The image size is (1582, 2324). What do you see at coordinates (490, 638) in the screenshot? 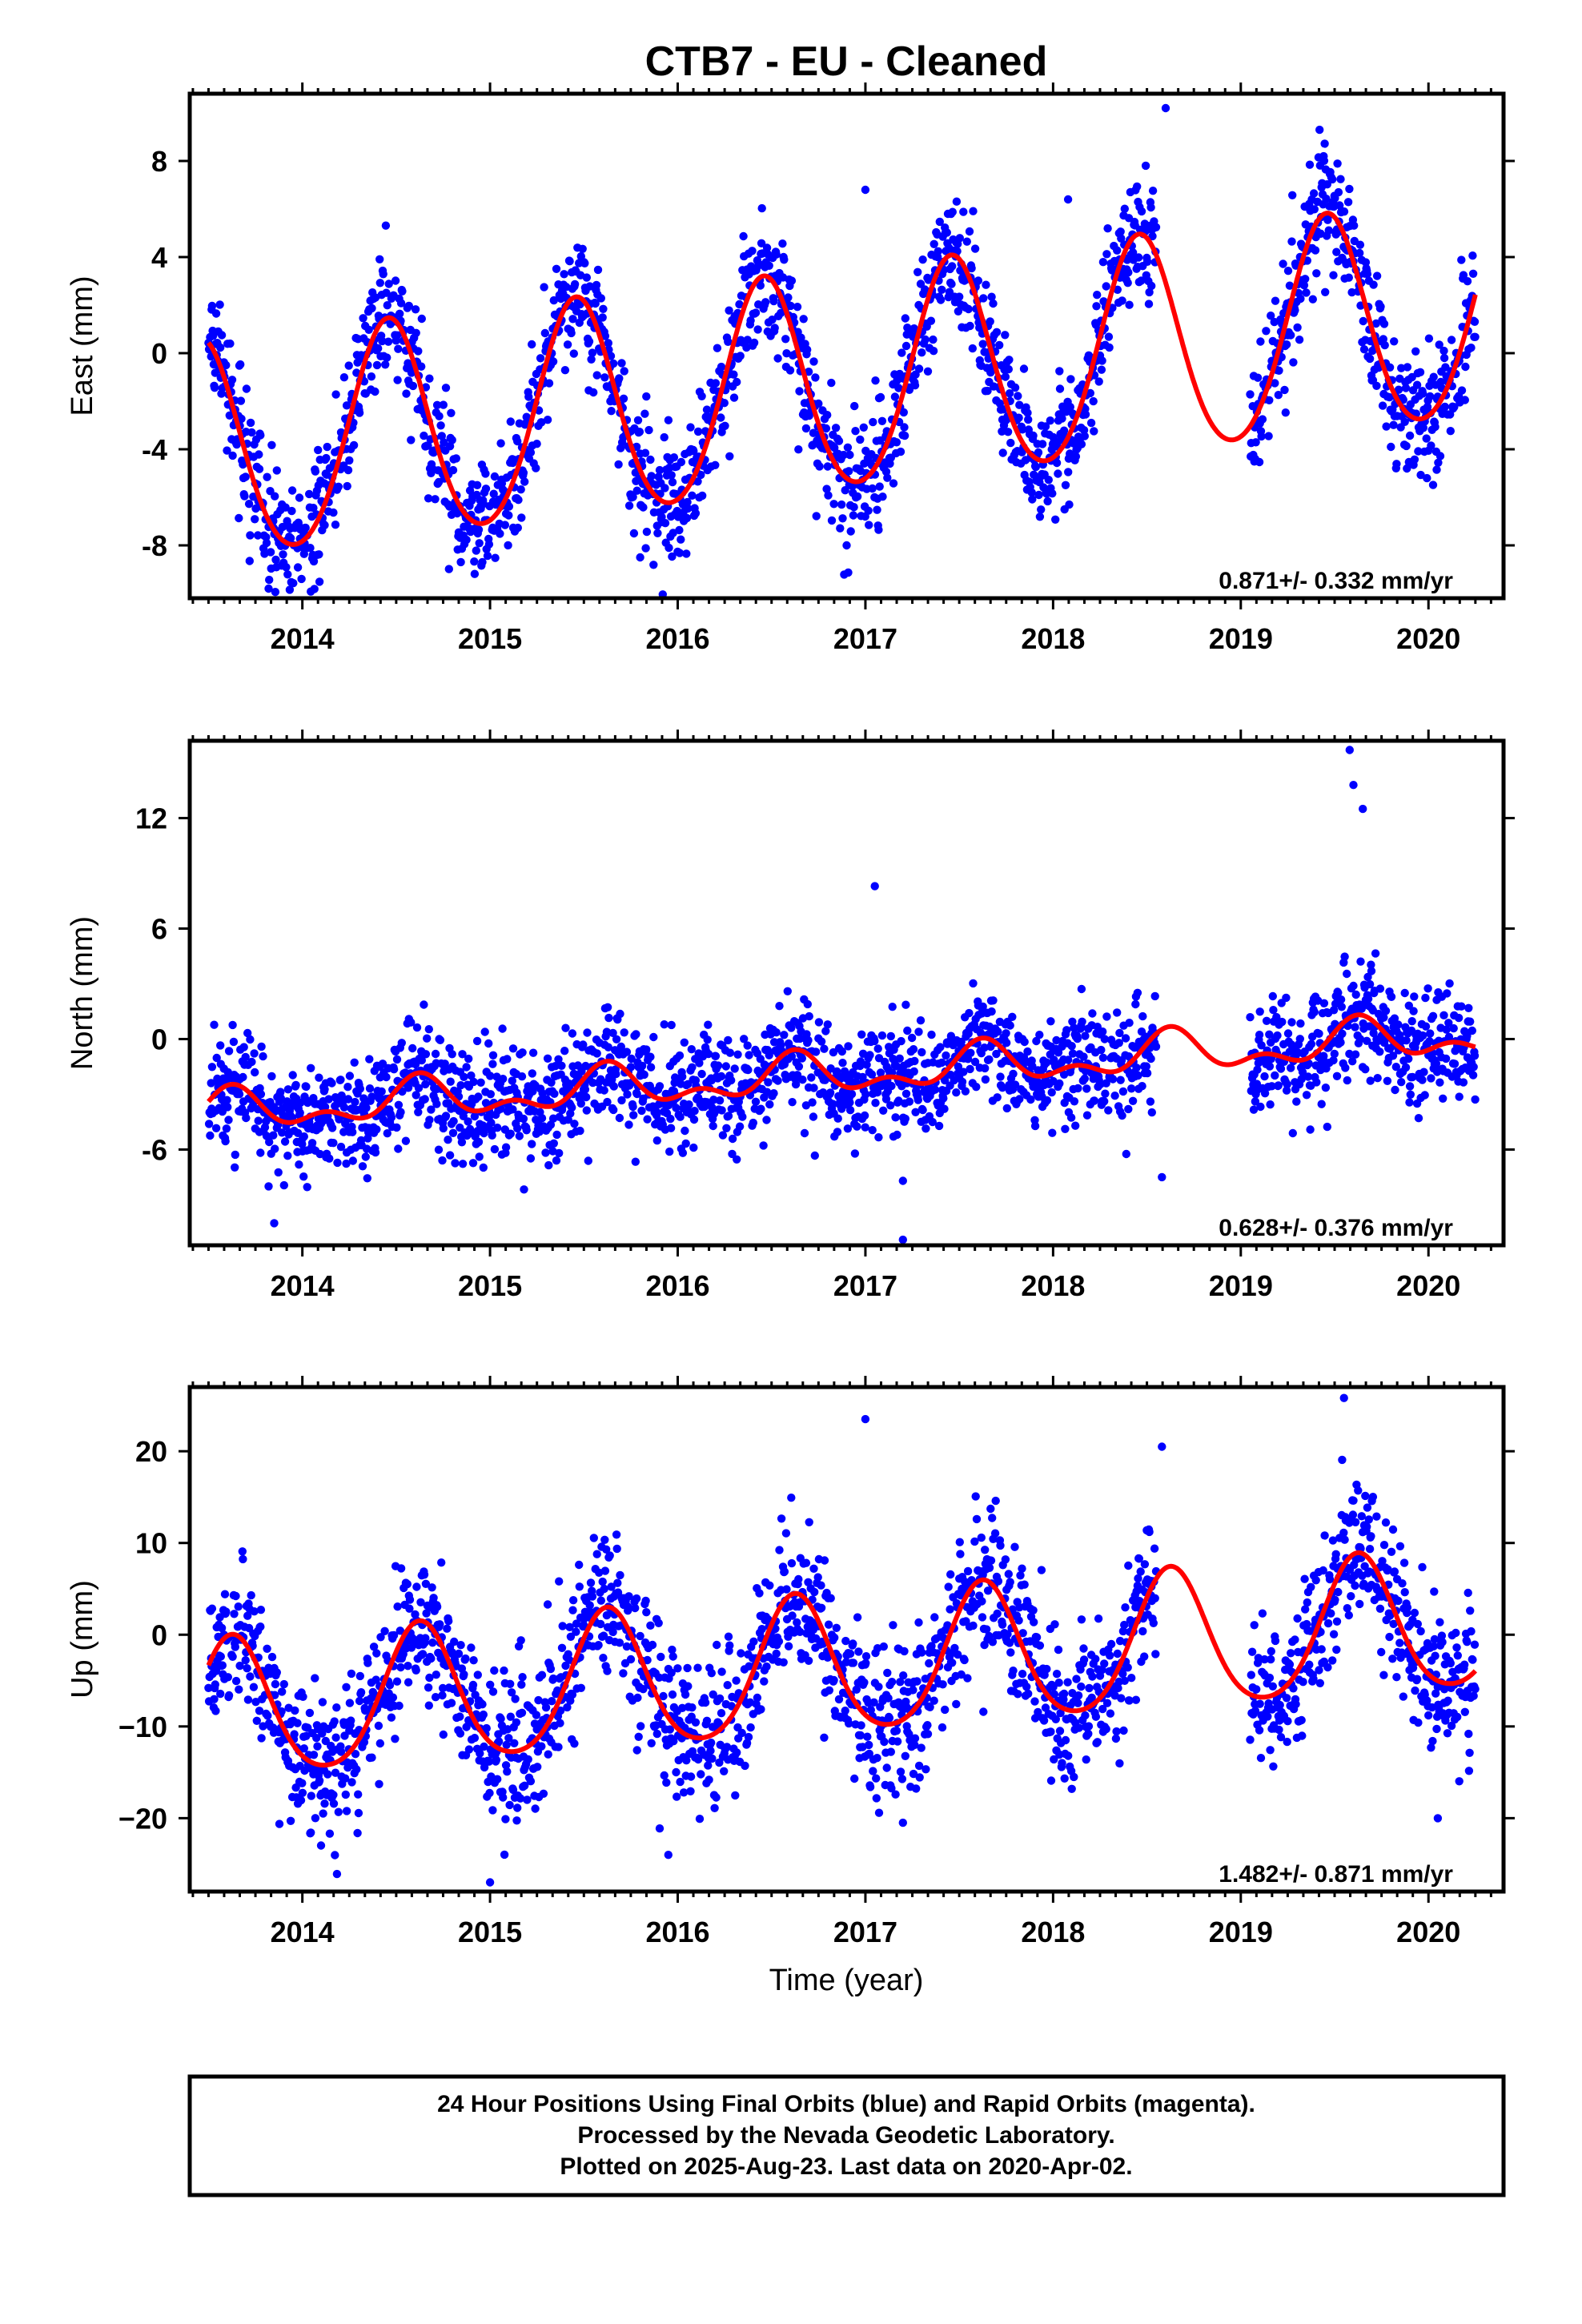
I see `x-tick-label: 2015` at bounding box center [490, 638].